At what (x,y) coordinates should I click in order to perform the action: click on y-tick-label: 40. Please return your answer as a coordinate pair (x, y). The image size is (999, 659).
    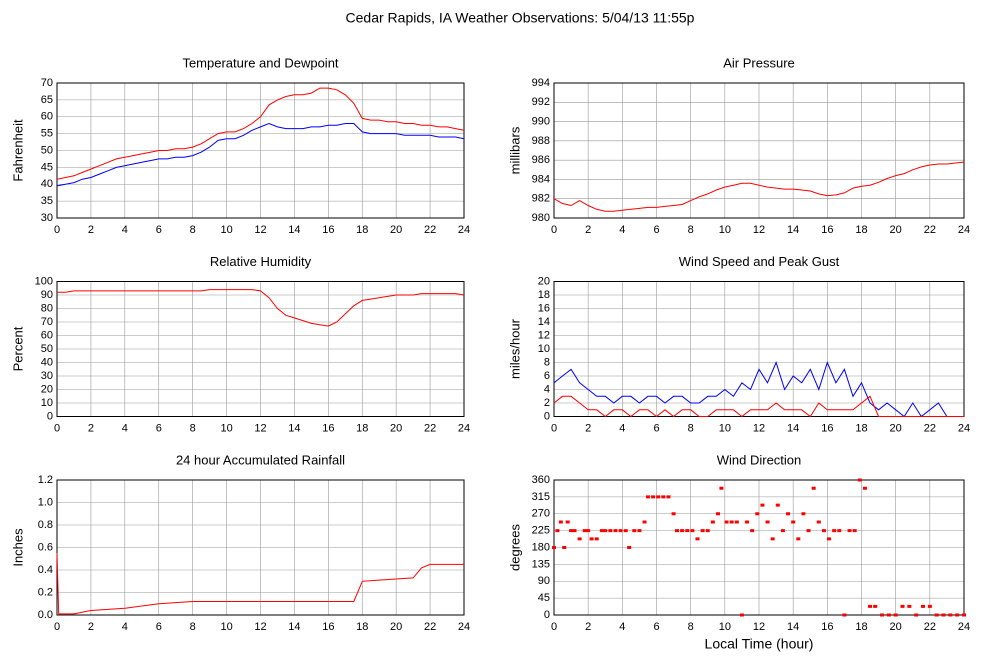
    Looking at the image, I should click on (47, 184).